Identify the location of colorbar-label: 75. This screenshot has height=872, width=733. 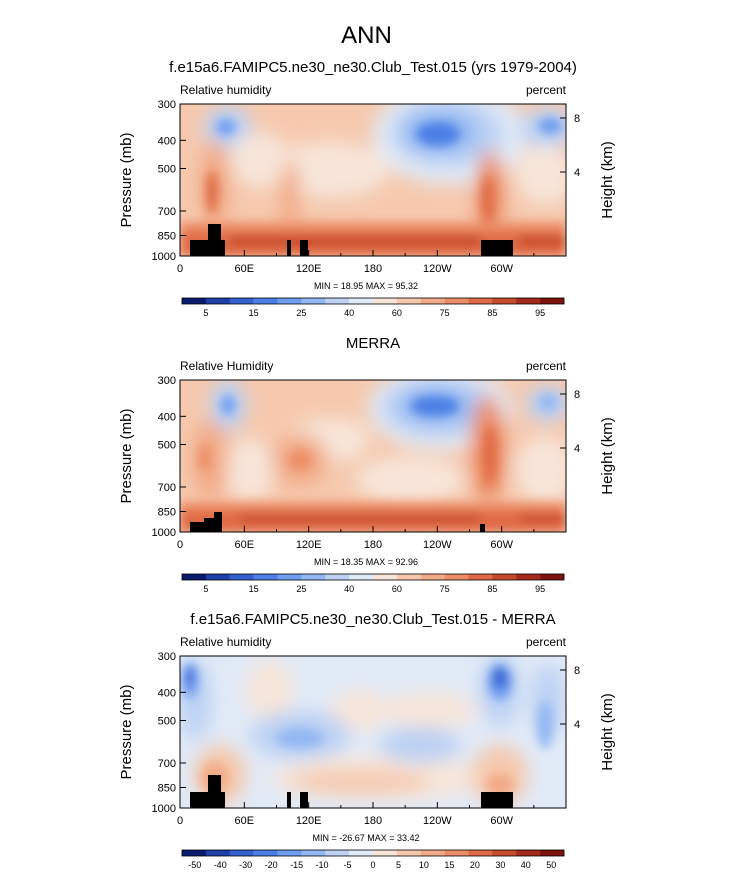
(445, 313).